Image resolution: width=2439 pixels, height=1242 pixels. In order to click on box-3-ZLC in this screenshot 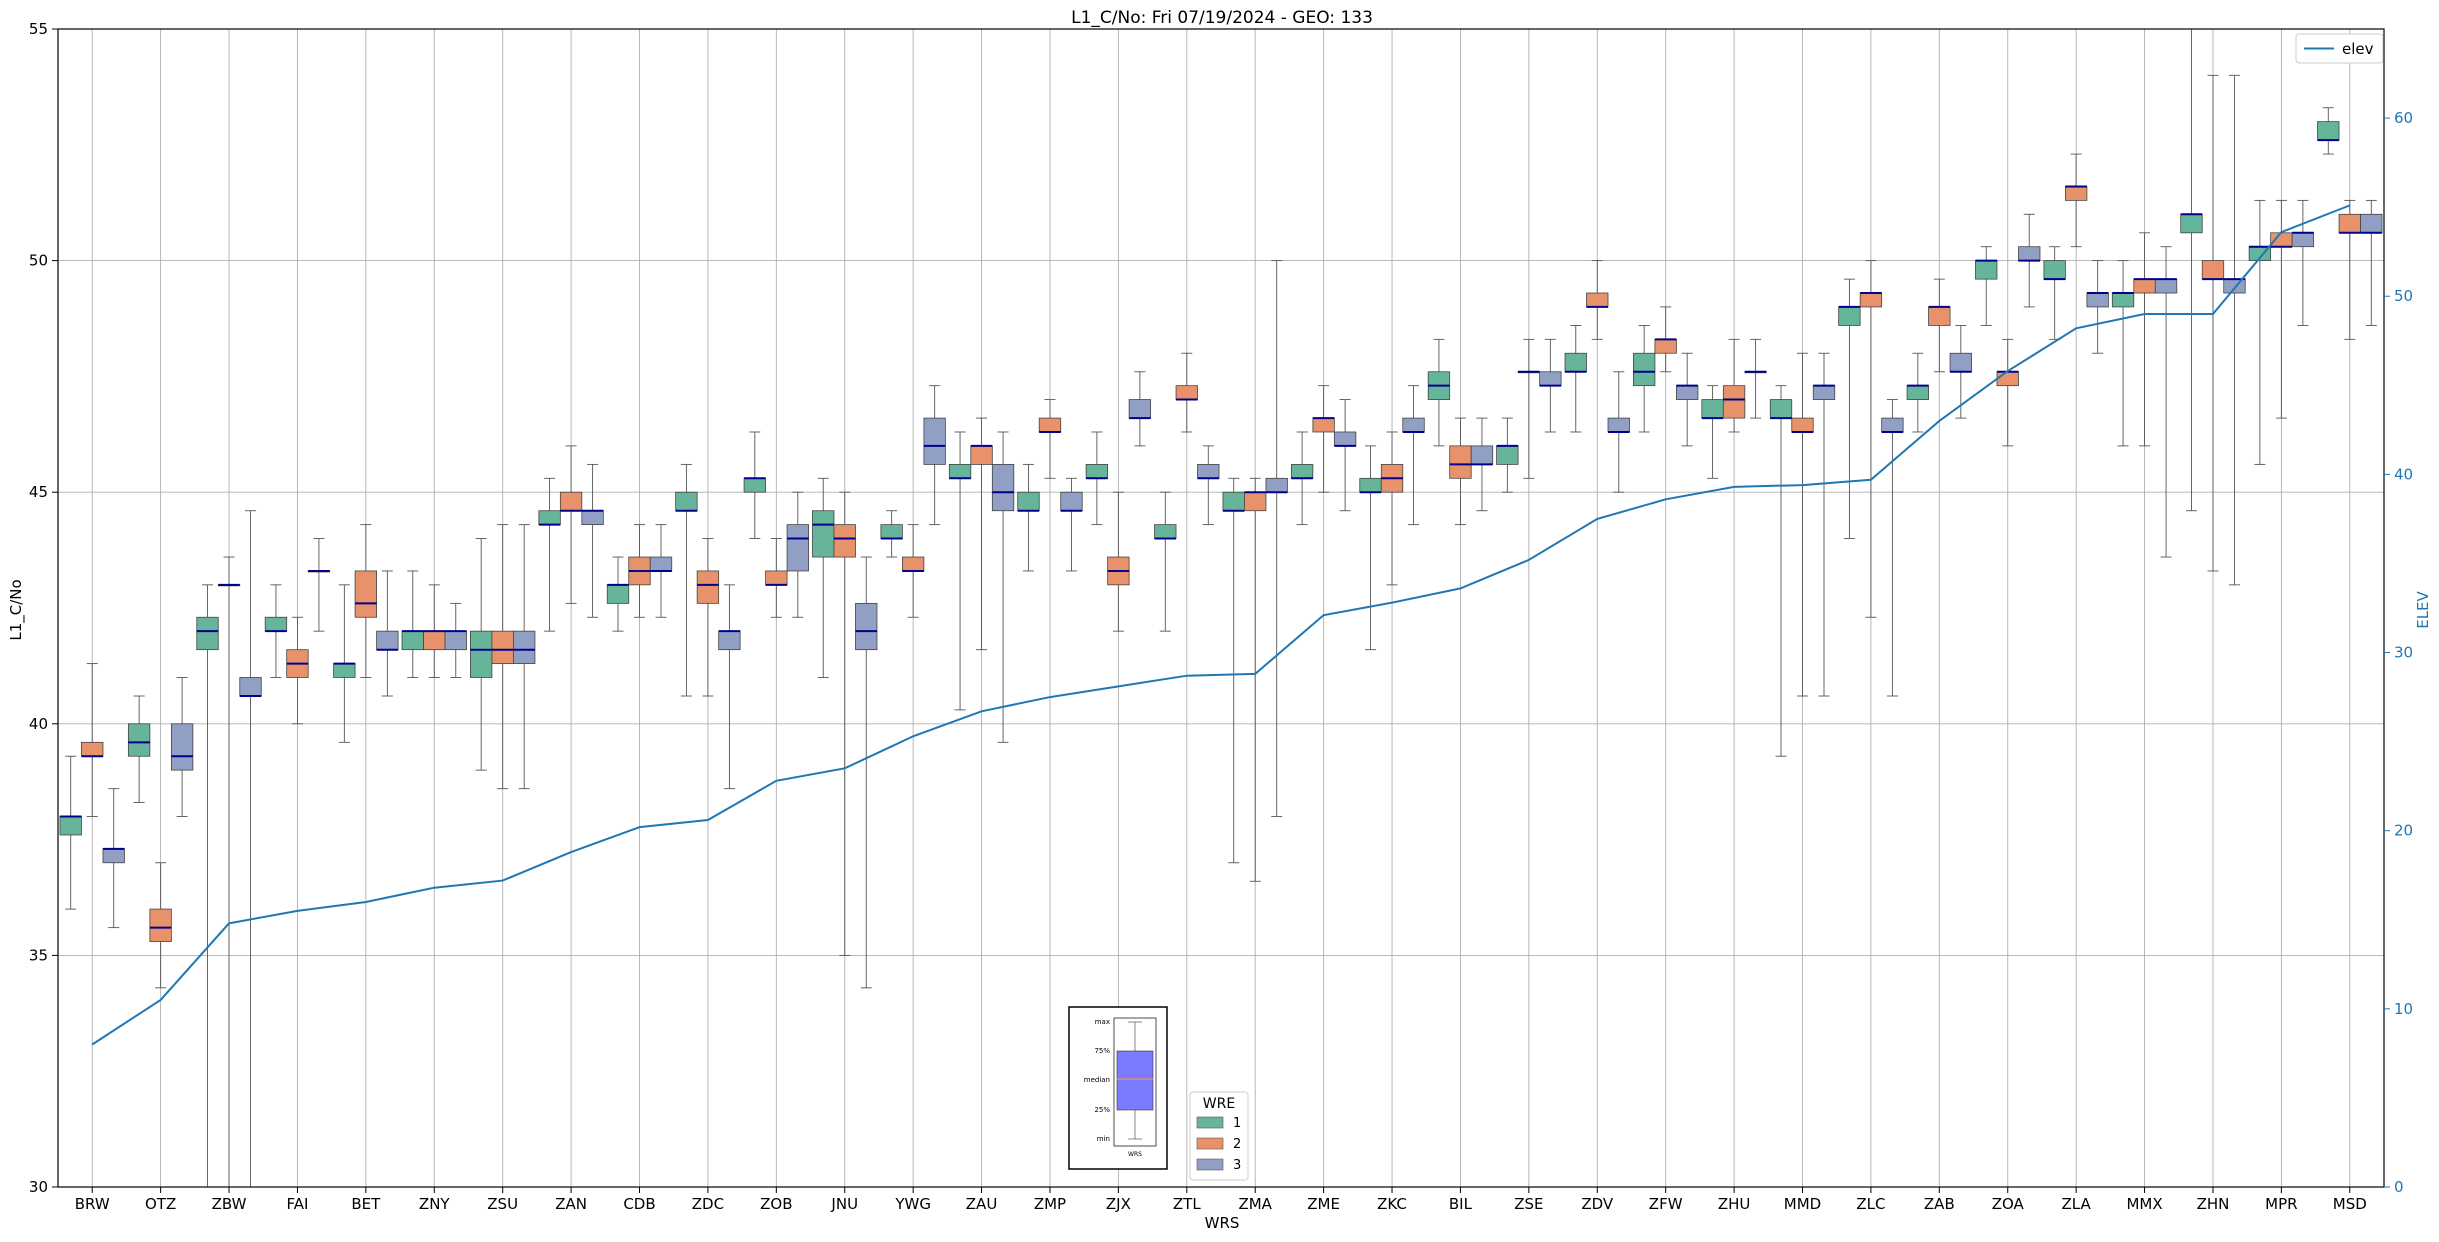, I will do `click(1892, 548)`.